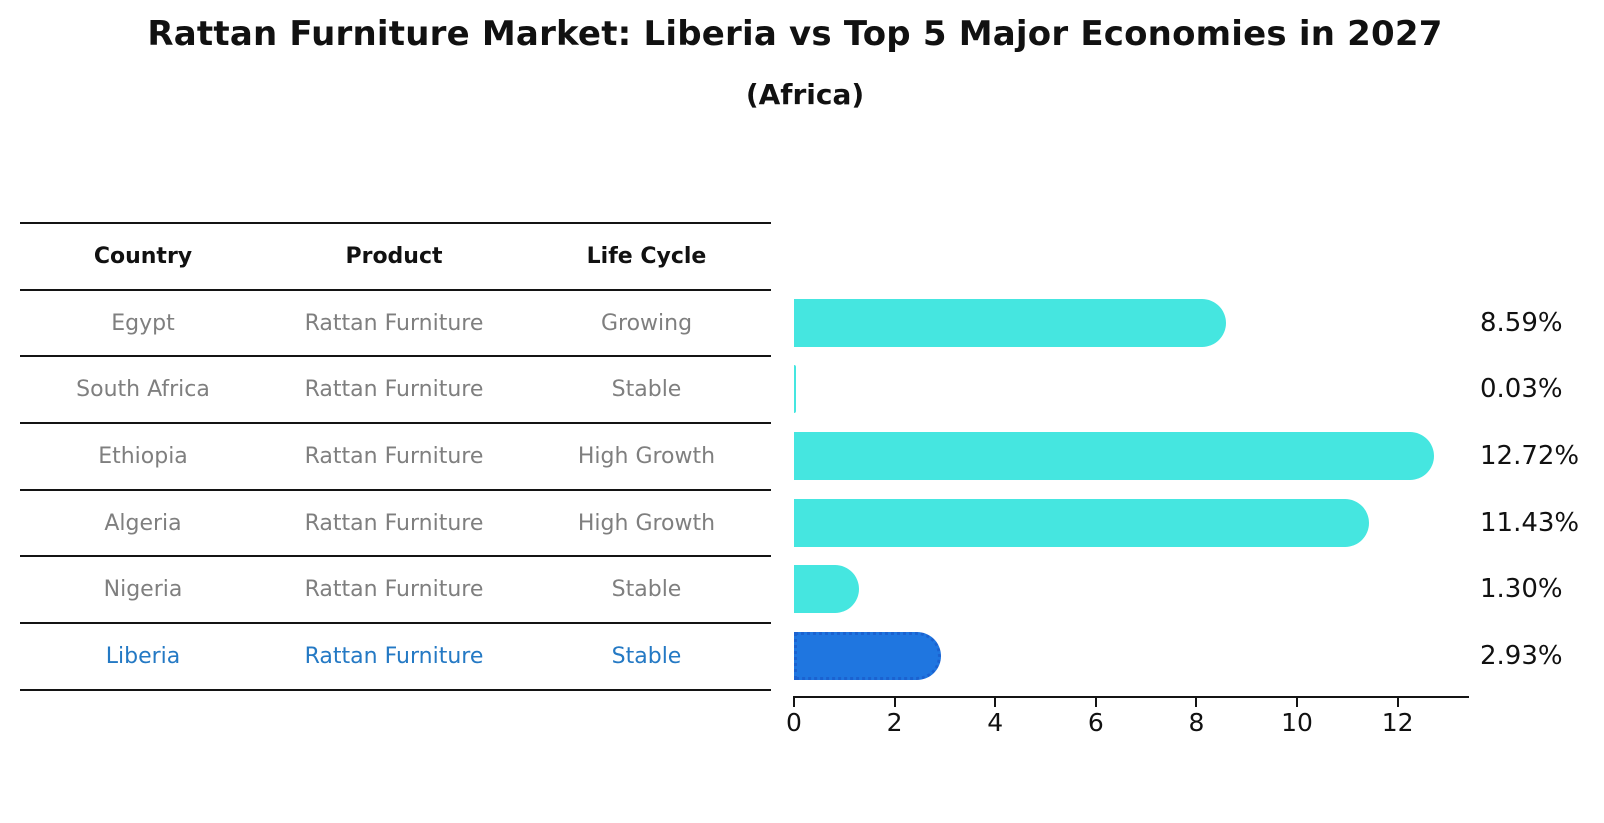  What do you see at coordinates (1010, 322) in the screenshot?
I see `bar-egypt` at bounding box center [1010, 322].